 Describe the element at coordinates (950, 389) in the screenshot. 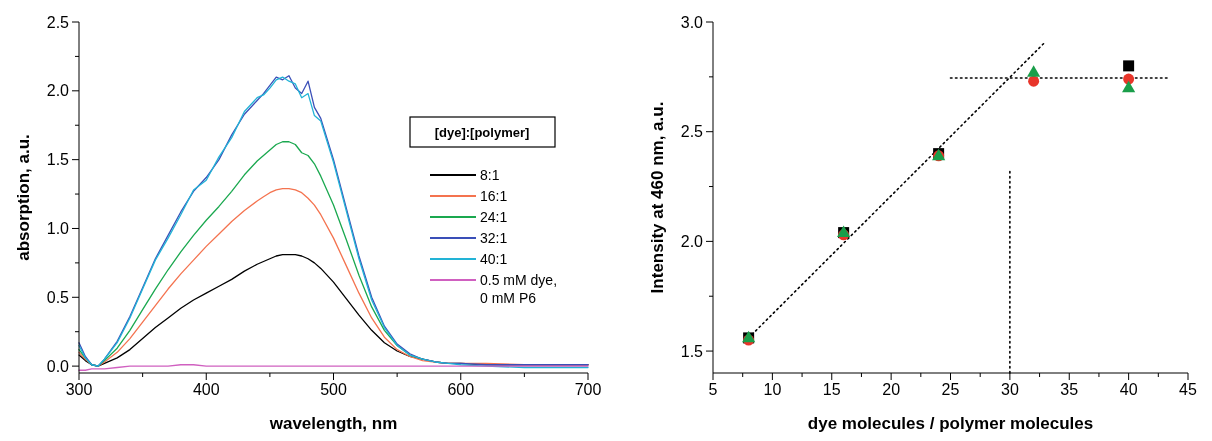

I see `x-tick-label: 25` at that location.